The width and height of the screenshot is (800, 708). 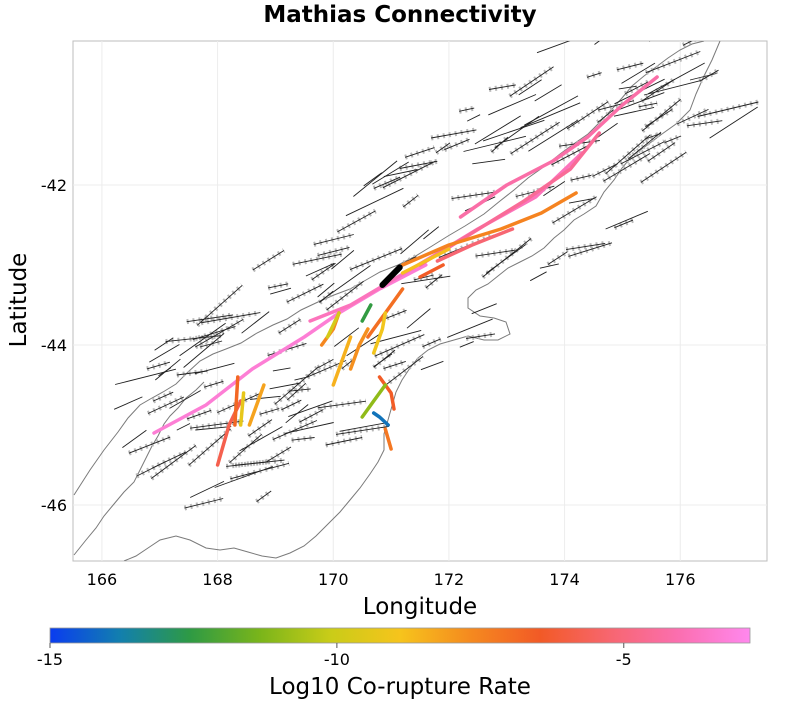 I want to click on y-tick-label: -46, so click(x=54, y=505).